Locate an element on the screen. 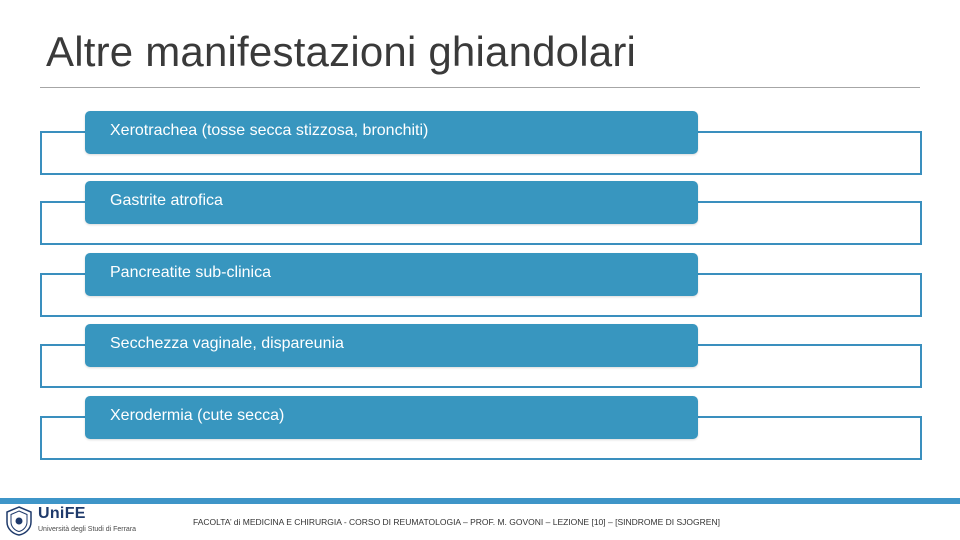  item-bar: Secchezza vaginale, dispareunia is located at coordinates (391, 345).